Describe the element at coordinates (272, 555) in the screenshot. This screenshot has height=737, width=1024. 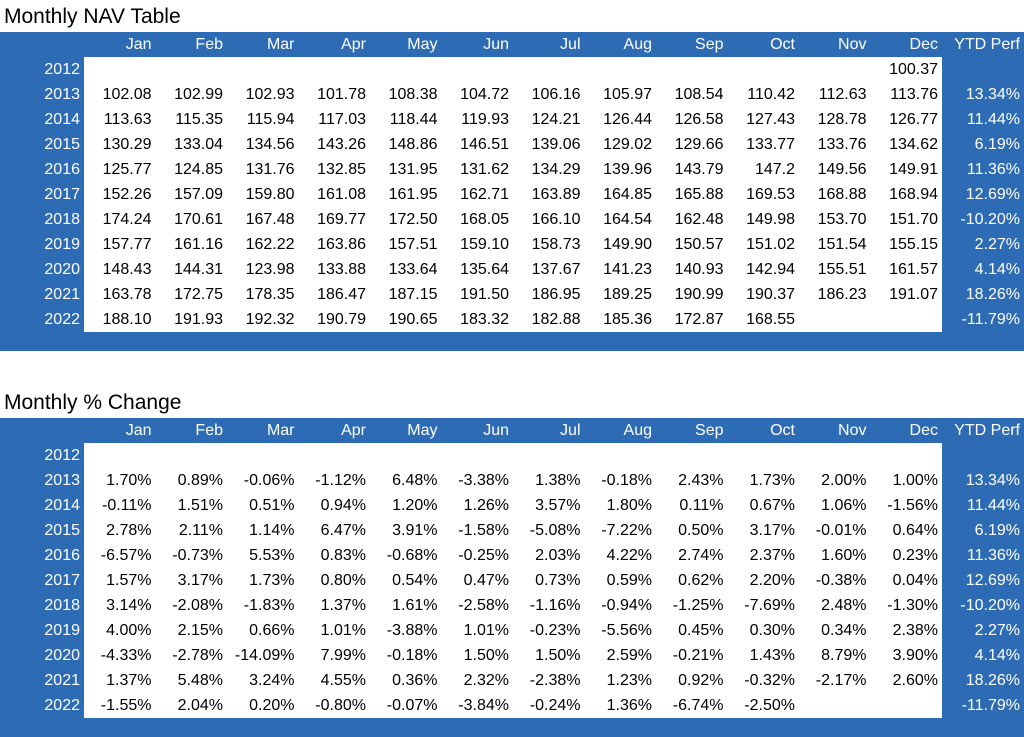
I see `table-cell: 5.53%` at that location.